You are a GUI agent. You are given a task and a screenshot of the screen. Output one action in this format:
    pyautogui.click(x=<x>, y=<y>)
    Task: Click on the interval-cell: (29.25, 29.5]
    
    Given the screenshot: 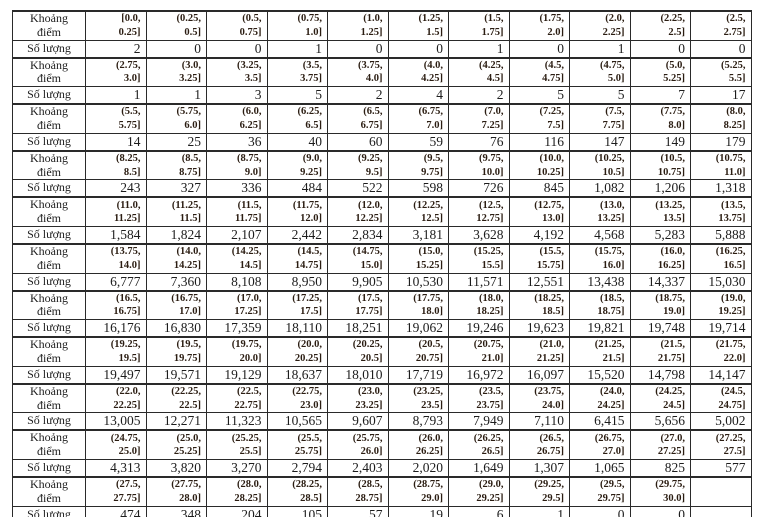 What is the action you would take?
    pyautogui.click(x=539, y=491)
    